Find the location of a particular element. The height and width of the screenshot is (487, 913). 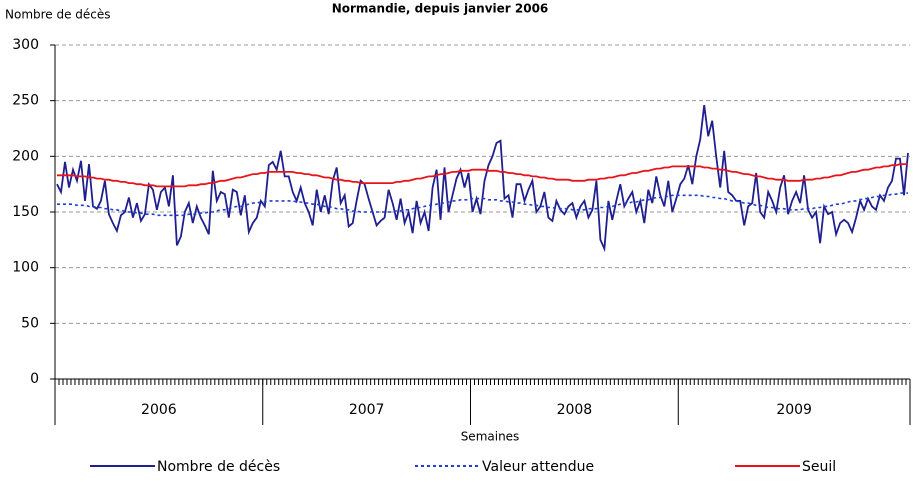

y-tick-label: 250 is located at coordinates (25, 101).